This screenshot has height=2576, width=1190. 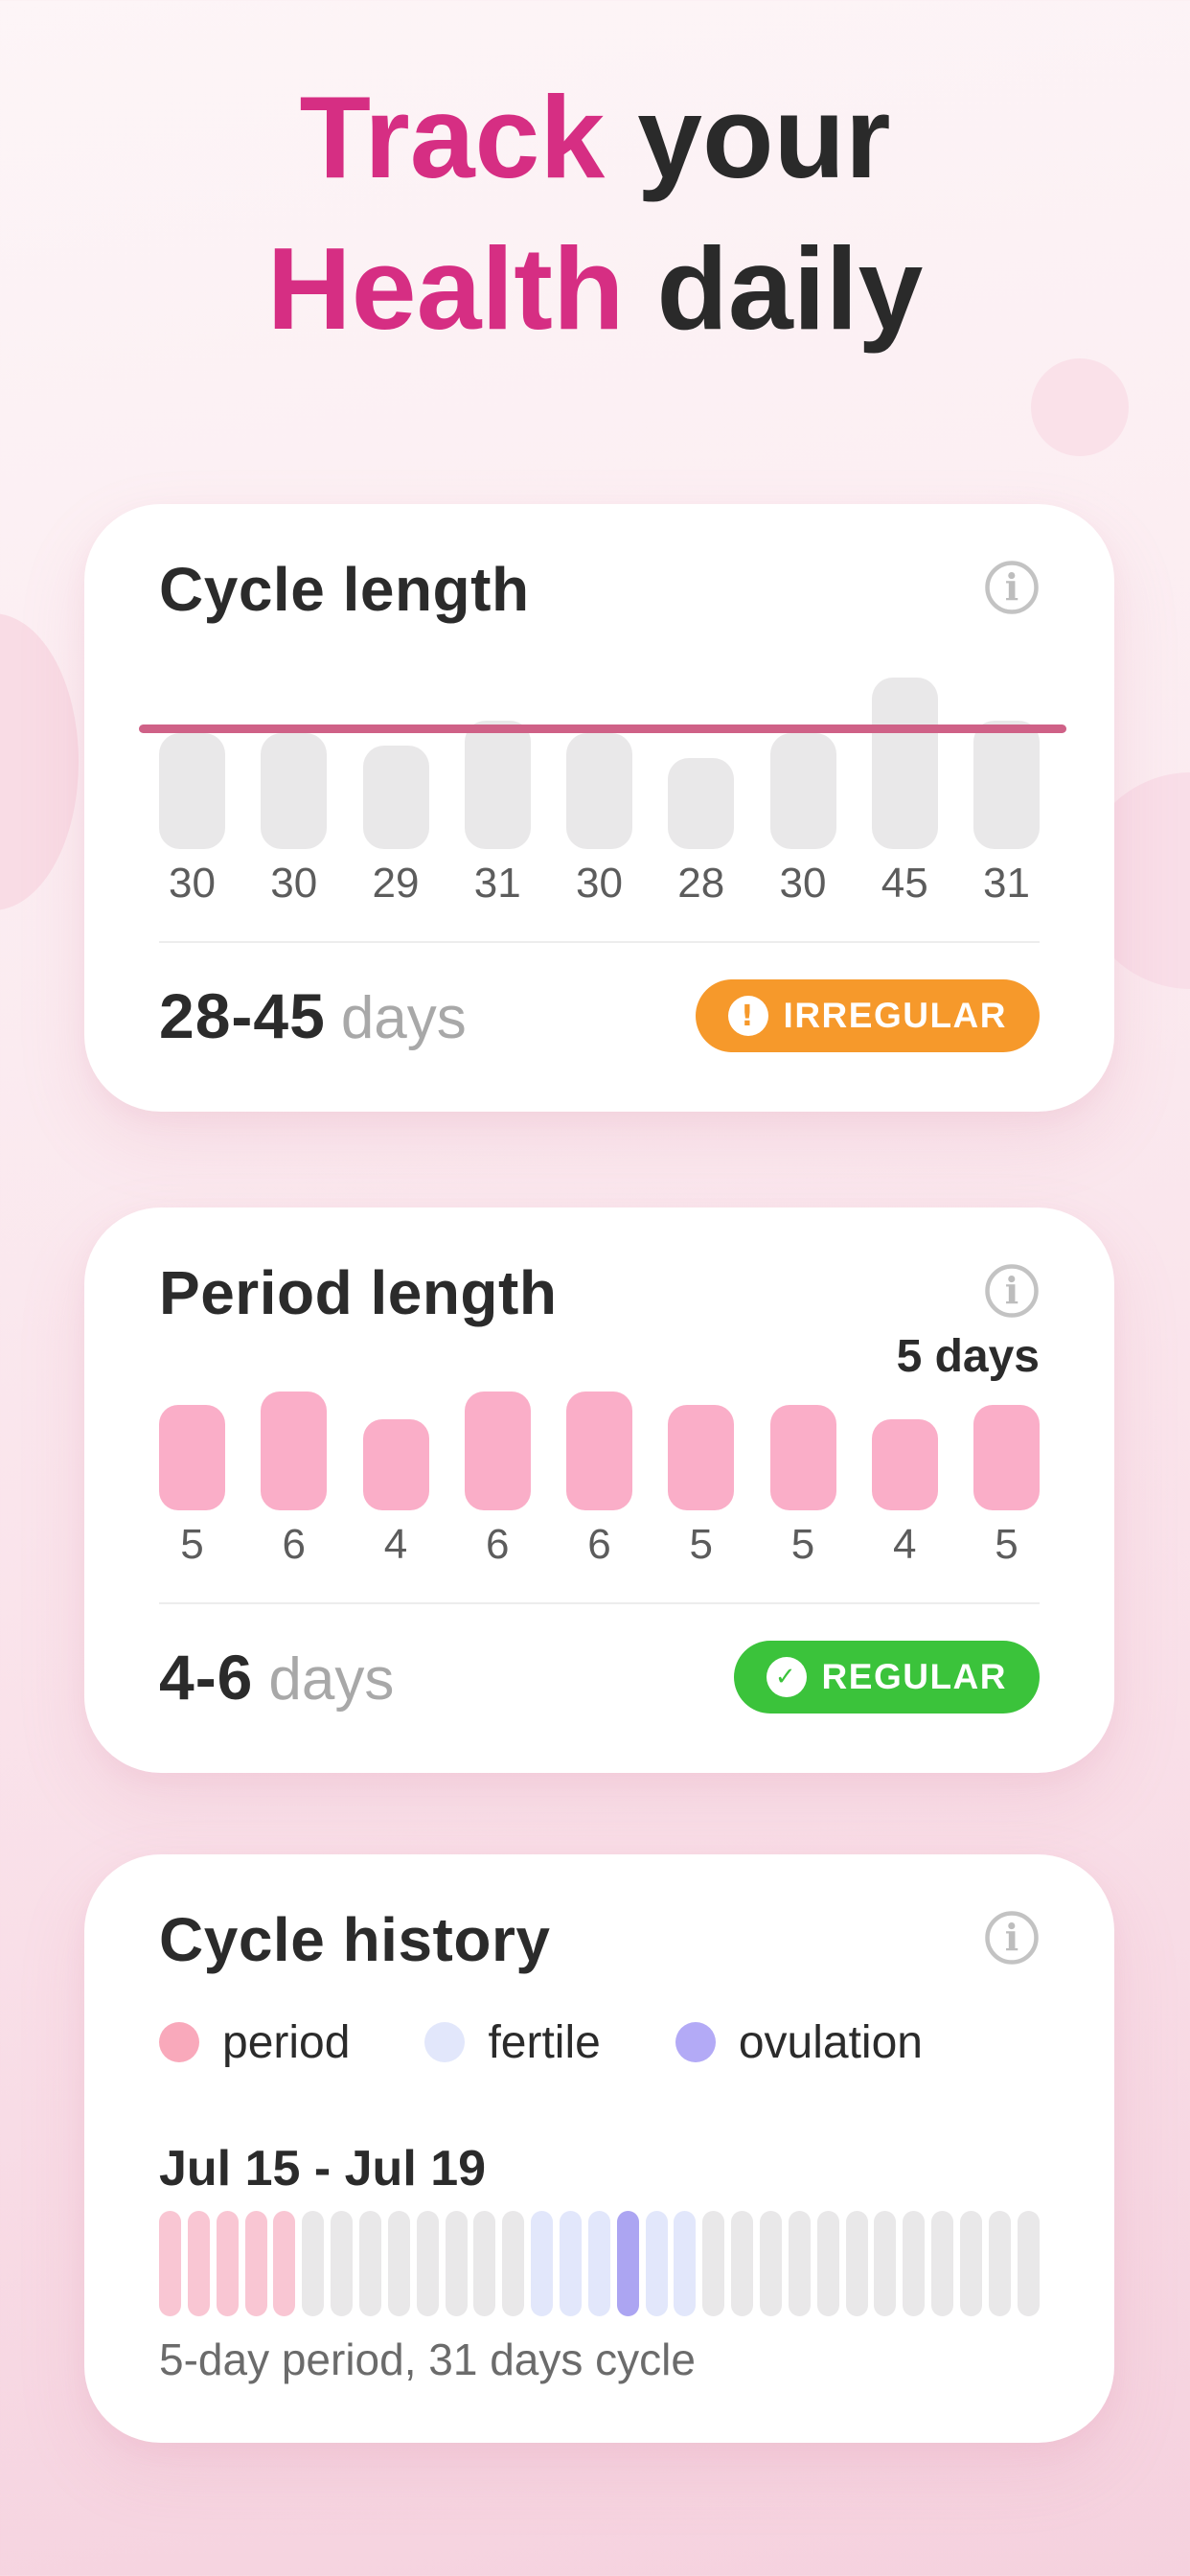 What do you see at coordinates (748, 137) in the screenshot?
I see `page-title-rest1: your` at bounding box center [748, 137].